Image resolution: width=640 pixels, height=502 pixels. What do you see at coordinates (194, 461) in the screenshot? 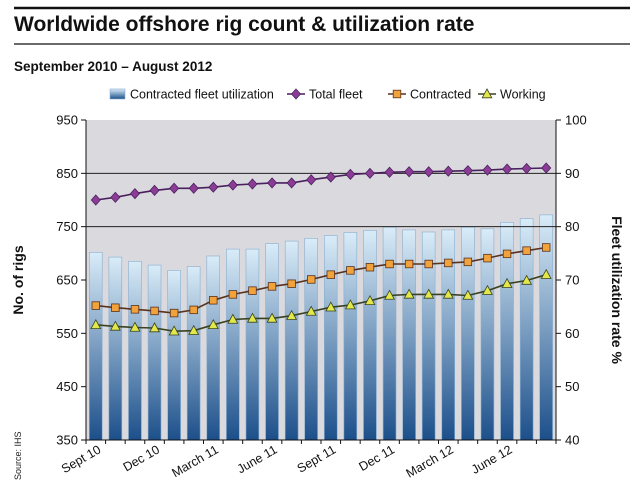
I see `x-tick-label: March 11` at bounding box center [194, 461].